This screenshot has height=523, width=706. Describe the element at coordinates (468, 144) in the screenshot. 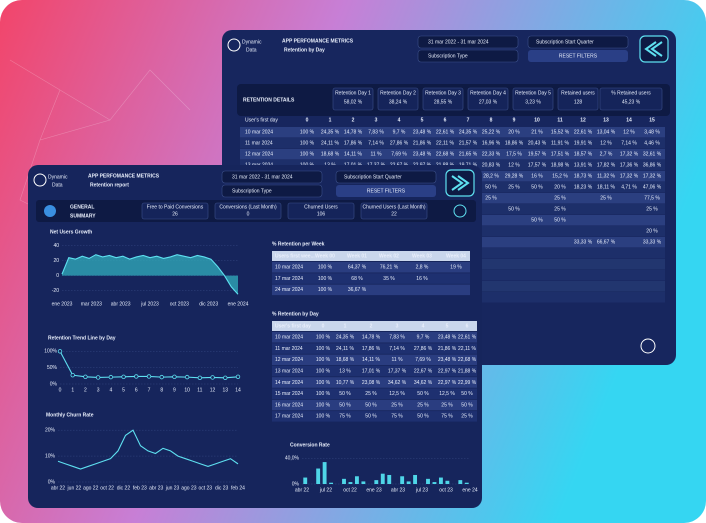

I see `table-cell: 21,57 %` at that location.